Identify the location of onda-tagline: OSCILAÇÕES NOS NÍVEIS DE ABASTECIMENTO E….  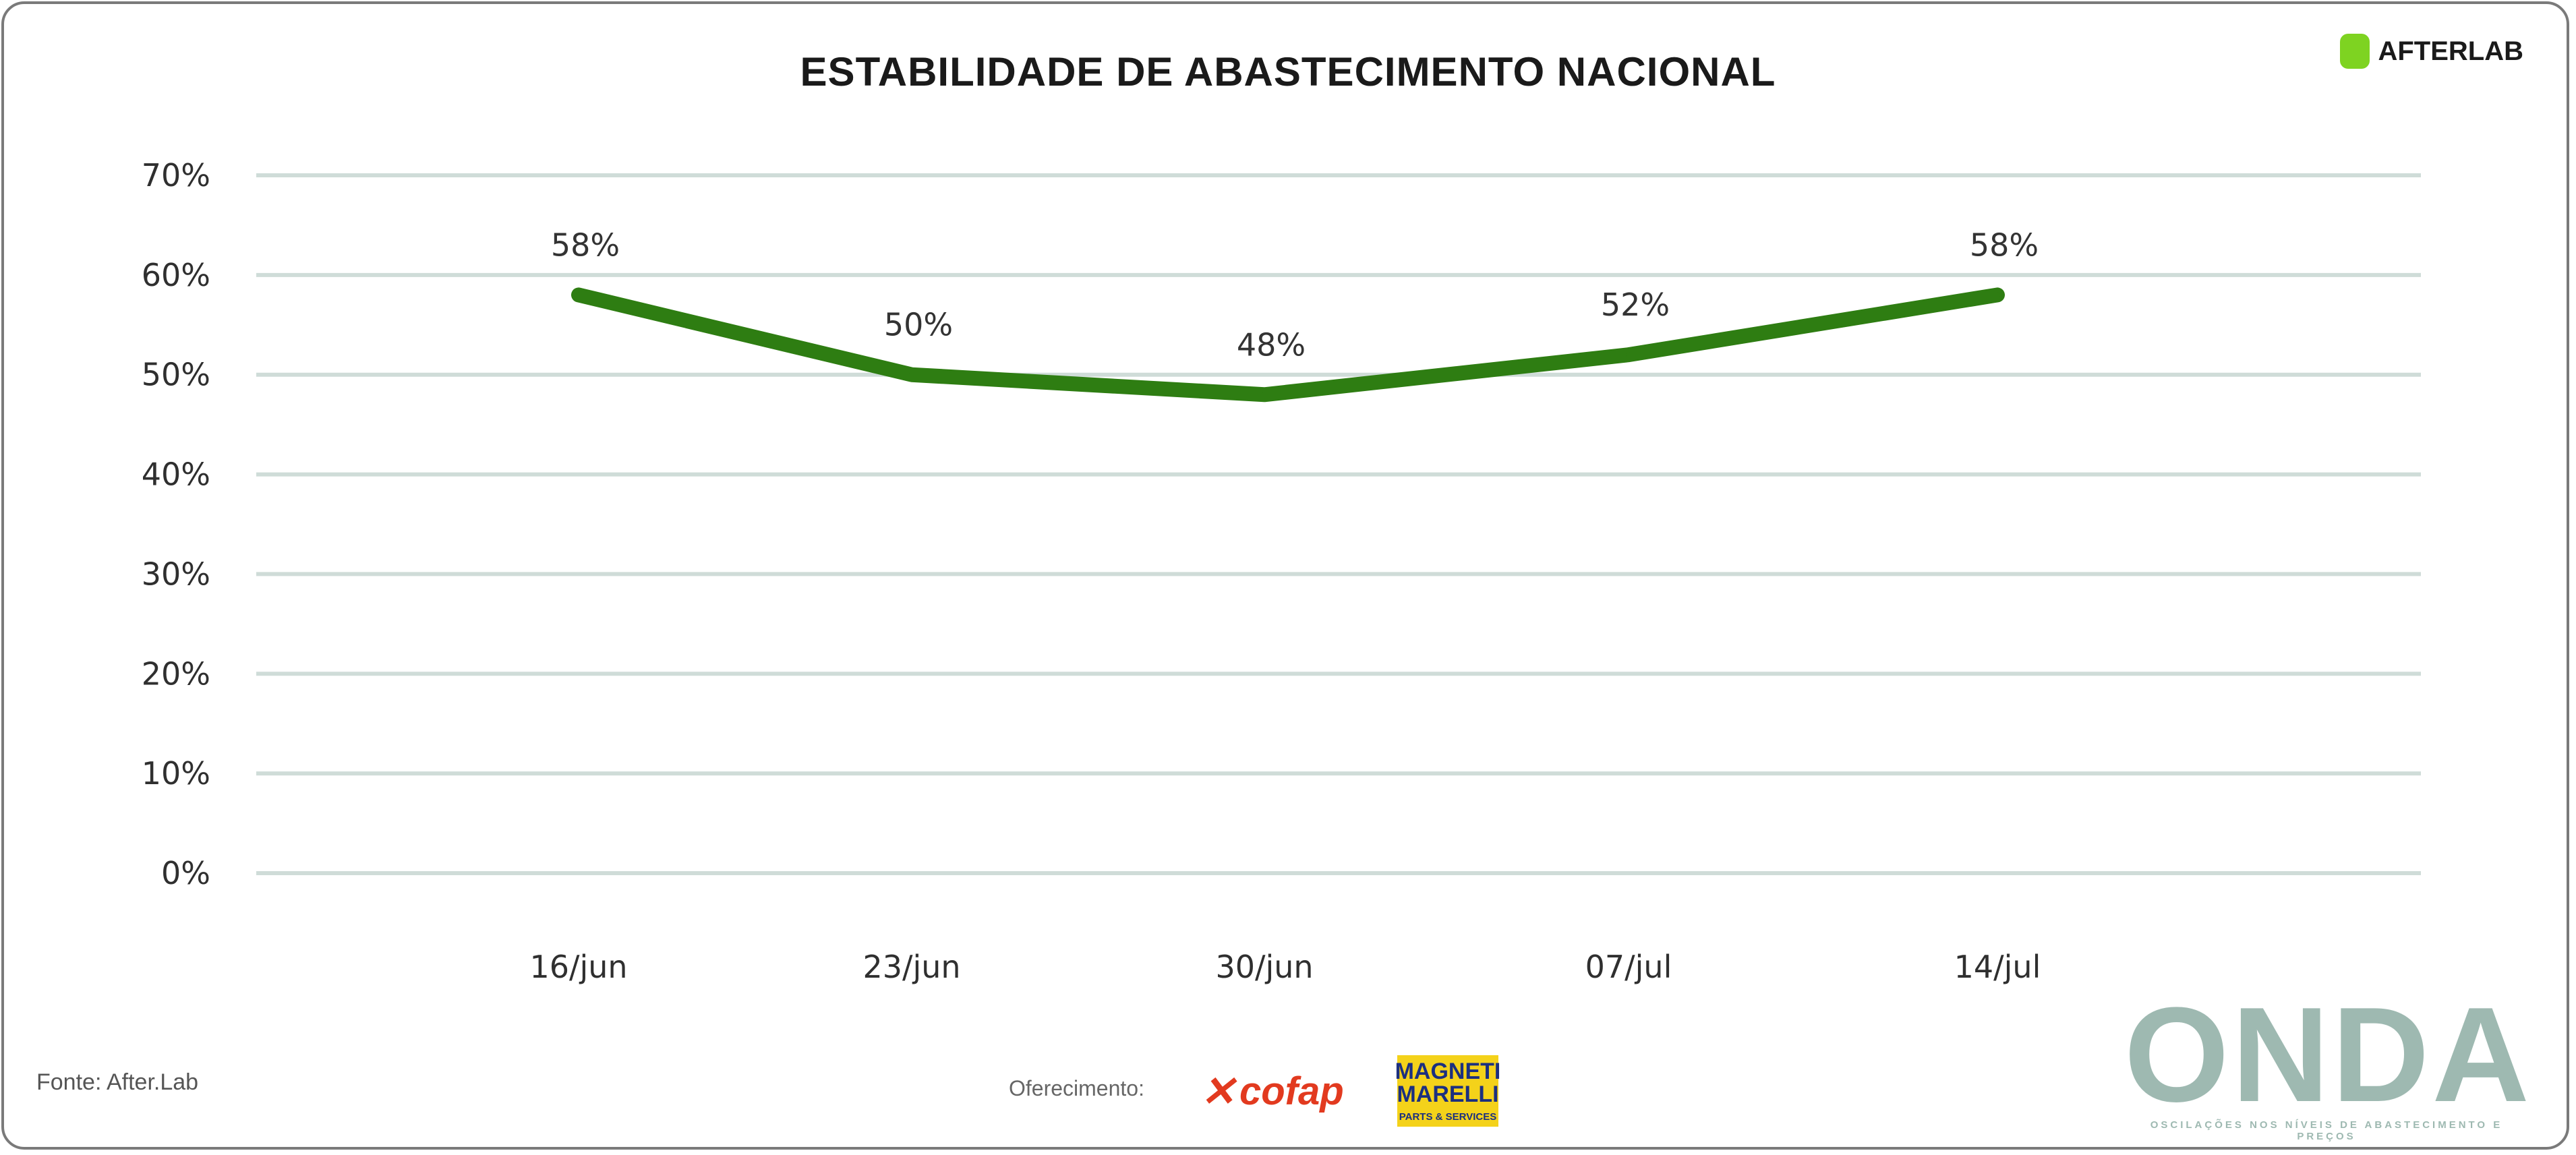
(2326, 1130).